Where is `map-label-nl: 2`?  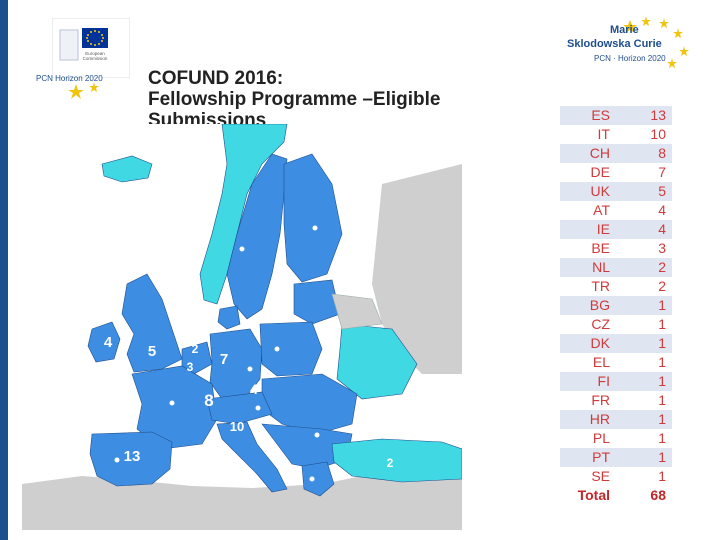 map-label-nl: 2 is located at coordinates (195, 349).